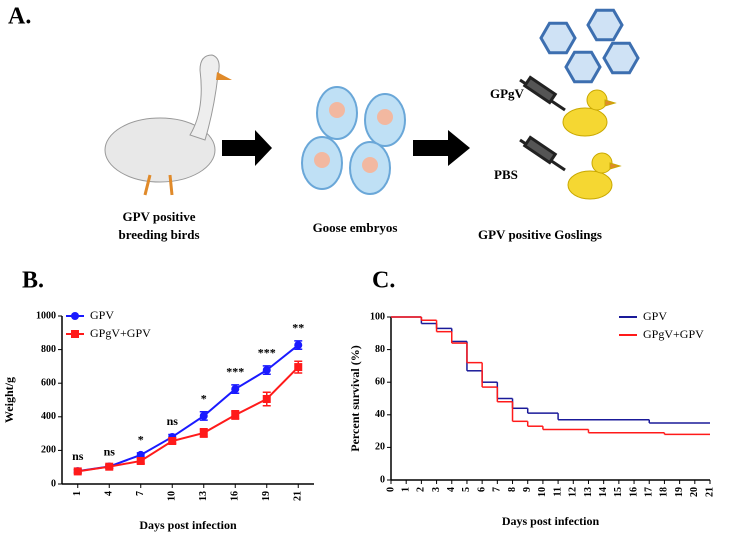  I want to click on significance-label: **, so click(298, 328).